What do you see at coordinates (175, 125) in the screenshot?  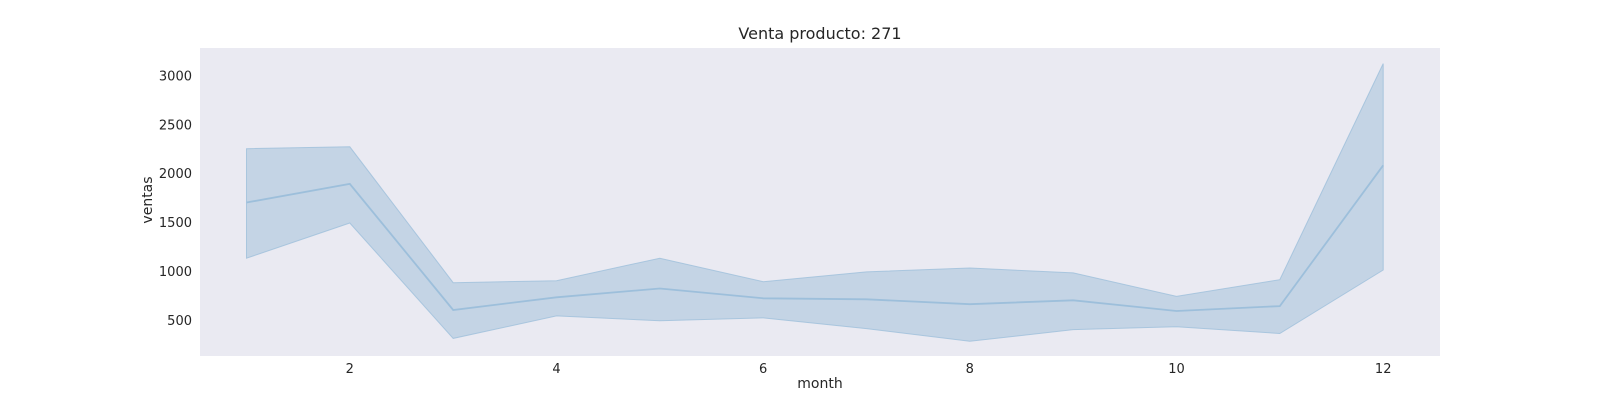 I see `y-tick-label: 2500` at bounding box center [175, 125].